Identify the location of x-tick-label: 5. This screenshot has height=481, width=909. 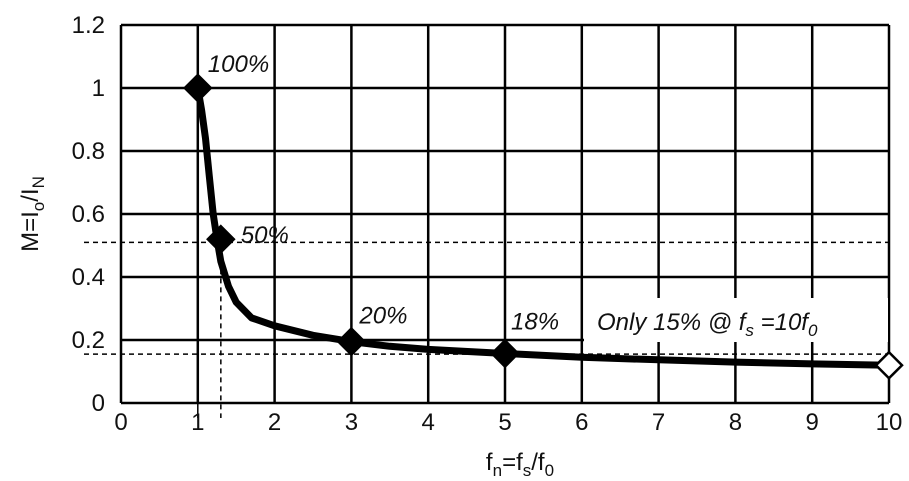
(504, 422).